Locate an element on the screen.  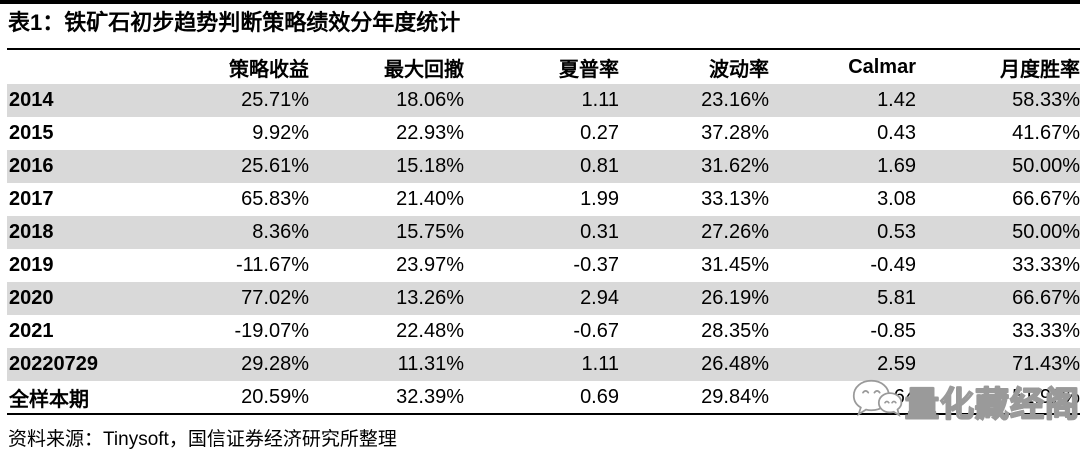
cell: 29.28% is located at coordinates (275, 364).